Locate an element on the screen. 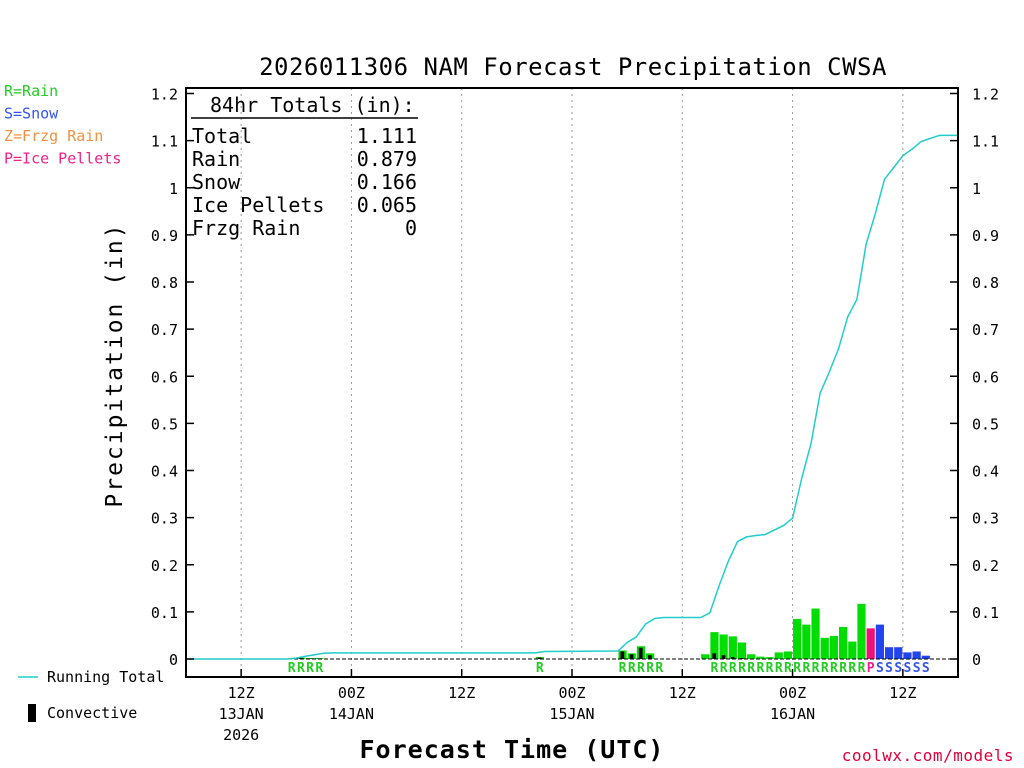 Image resolution: width=1024 pixels, height=768 pixels. y-tick-label: 1.2 is located at coordinates (164, 95).